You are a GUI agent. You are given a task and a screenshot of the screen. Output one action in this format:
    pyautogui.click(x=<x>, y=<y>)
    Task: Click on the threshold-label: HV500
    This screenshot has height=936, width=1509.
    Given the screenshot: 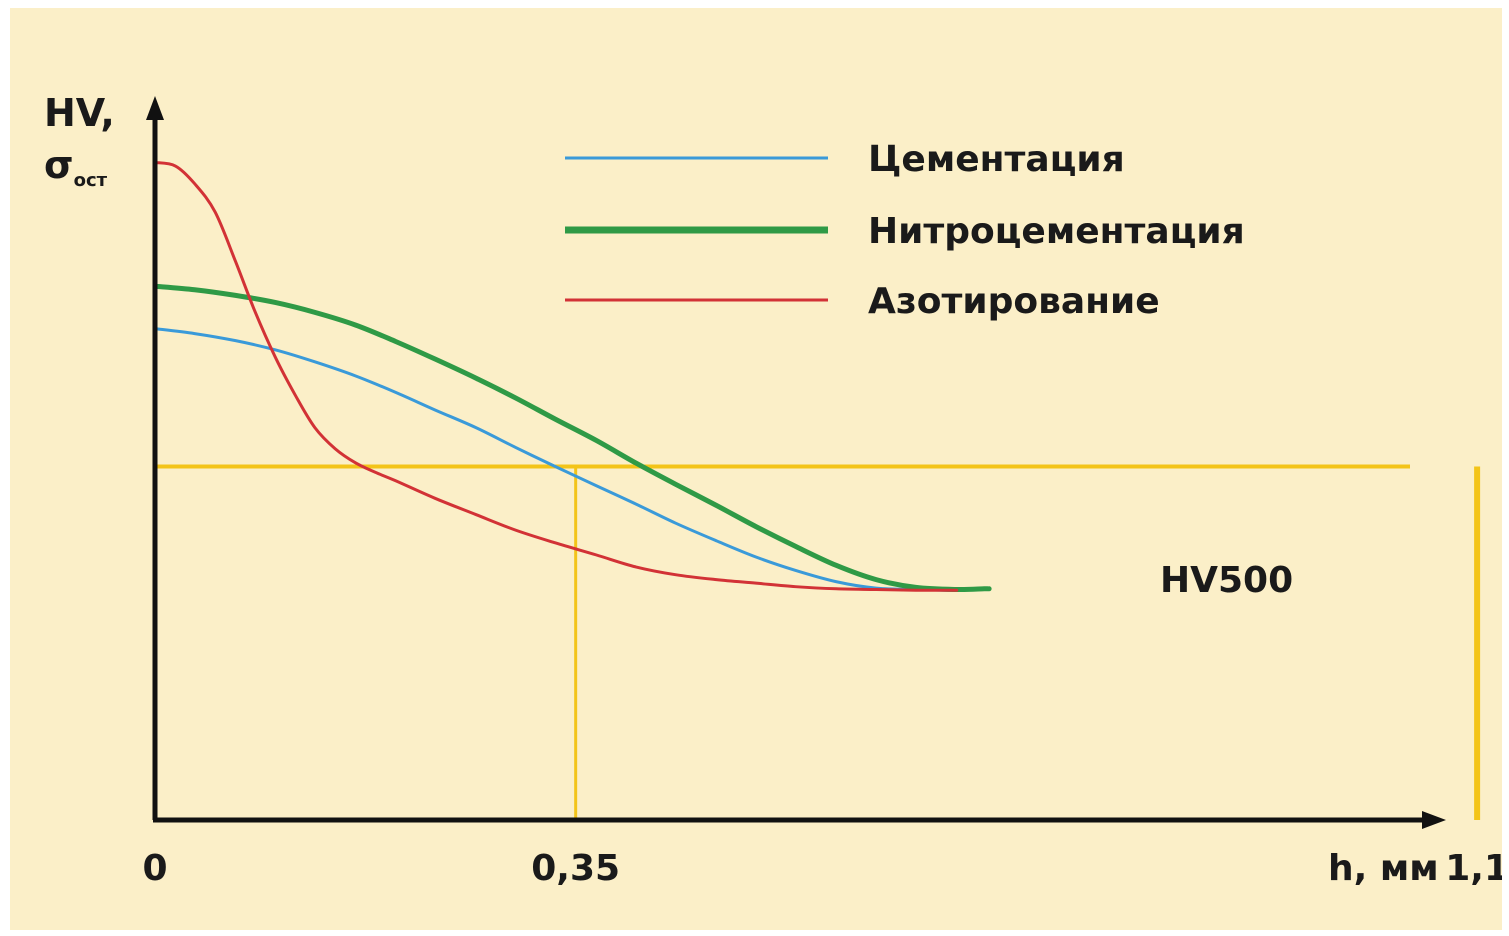 What is the action you would take?
    pyautogui.click(x=1226, y=580)
    